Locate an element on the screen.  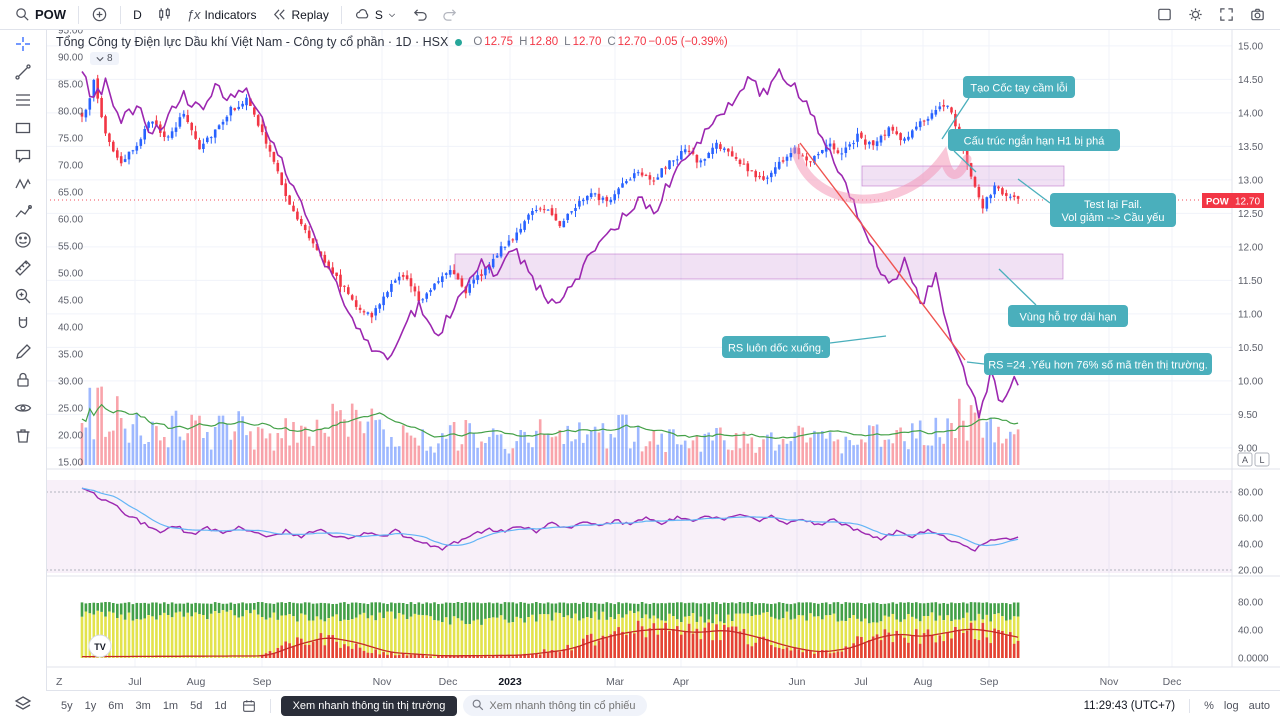
object-tree-button is located at coordinates (23, 704).